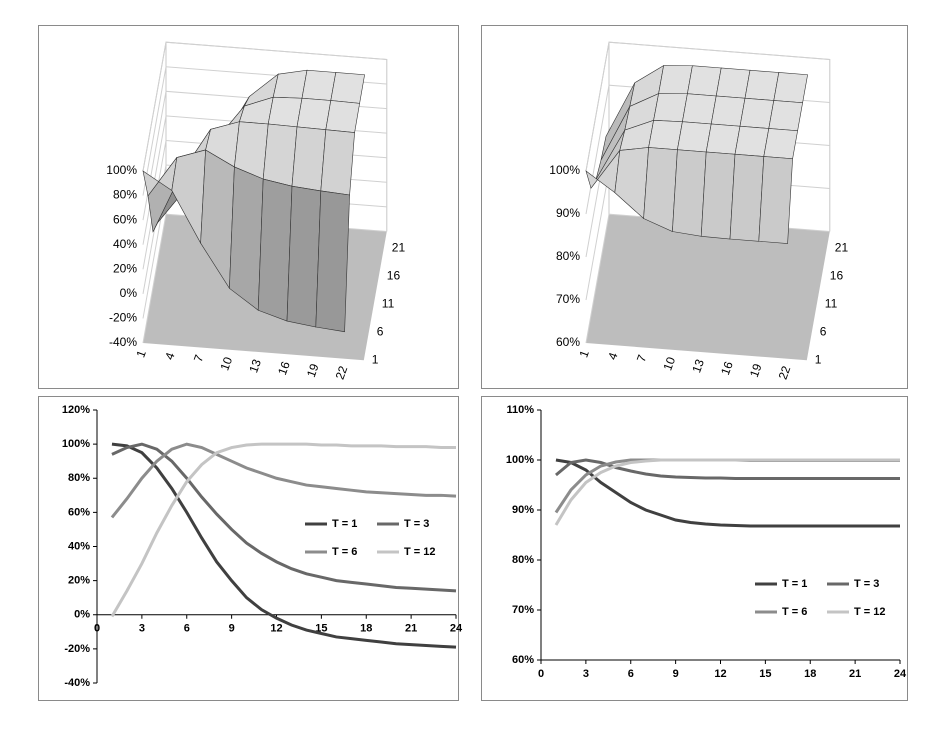  Describe the element at coordinates (520, 410) in the screenshot. I see `y-tick-label: 110%` at that location.